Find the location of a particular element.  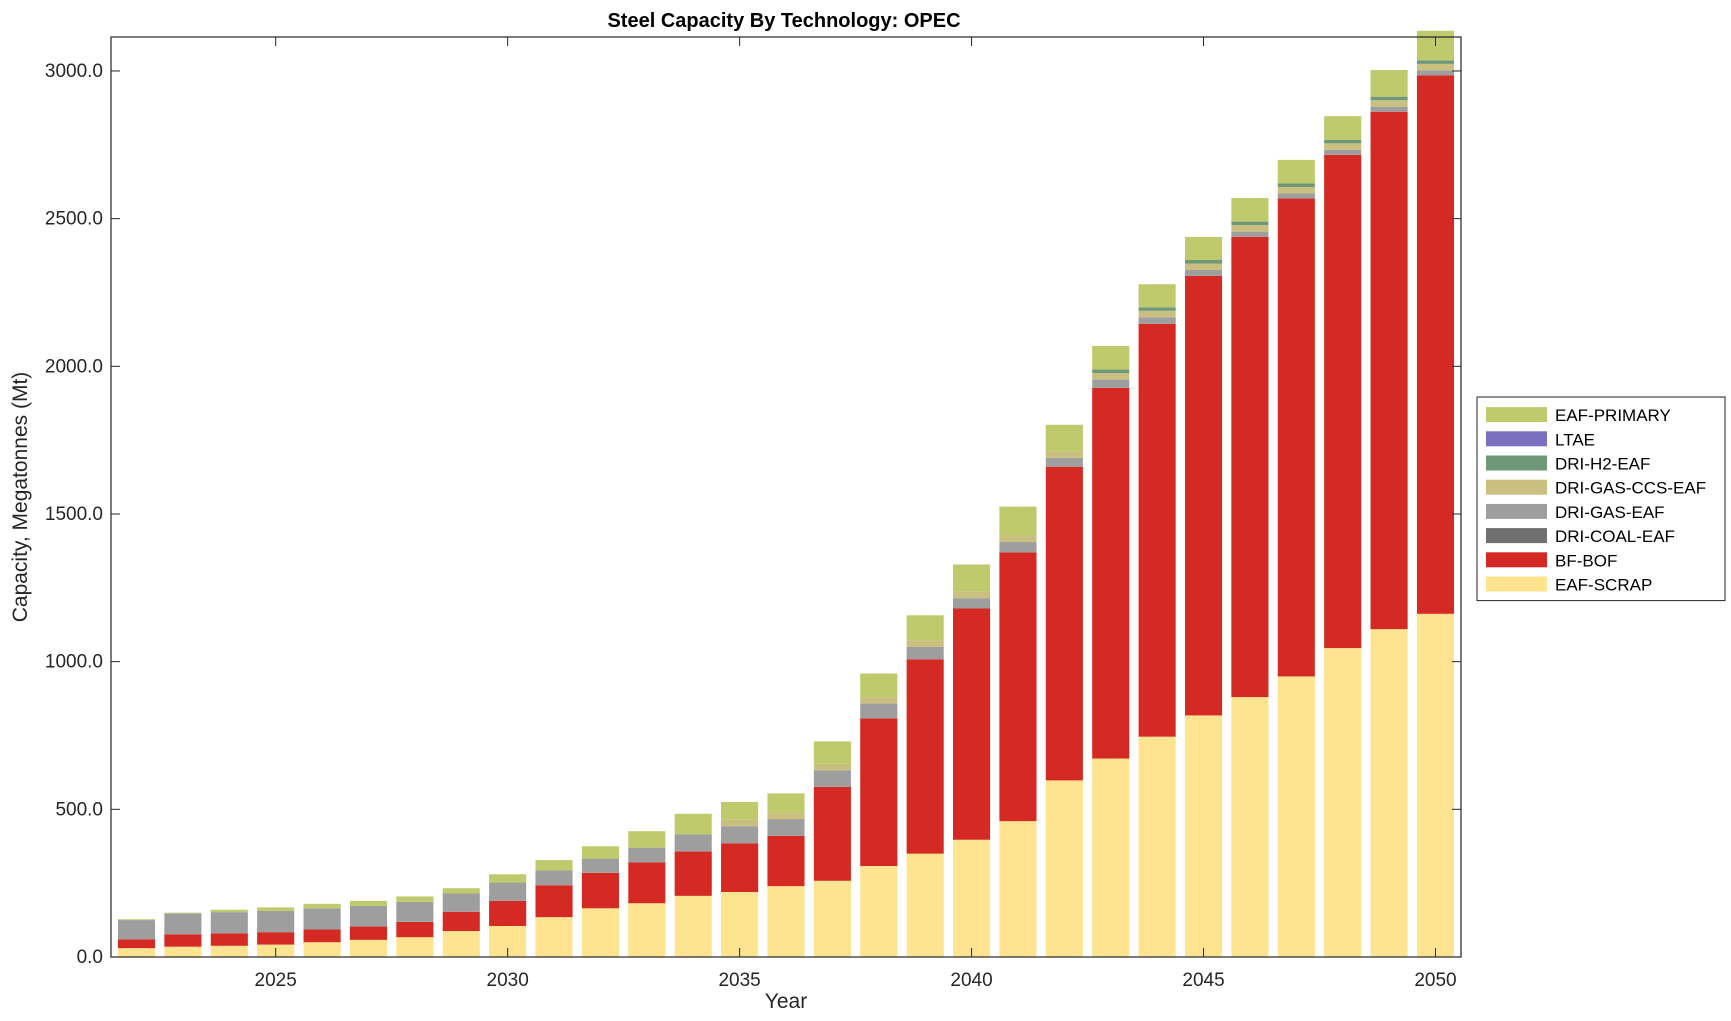

bar-segment-bf-bof-2042 is located at coordinates (1064, 623).